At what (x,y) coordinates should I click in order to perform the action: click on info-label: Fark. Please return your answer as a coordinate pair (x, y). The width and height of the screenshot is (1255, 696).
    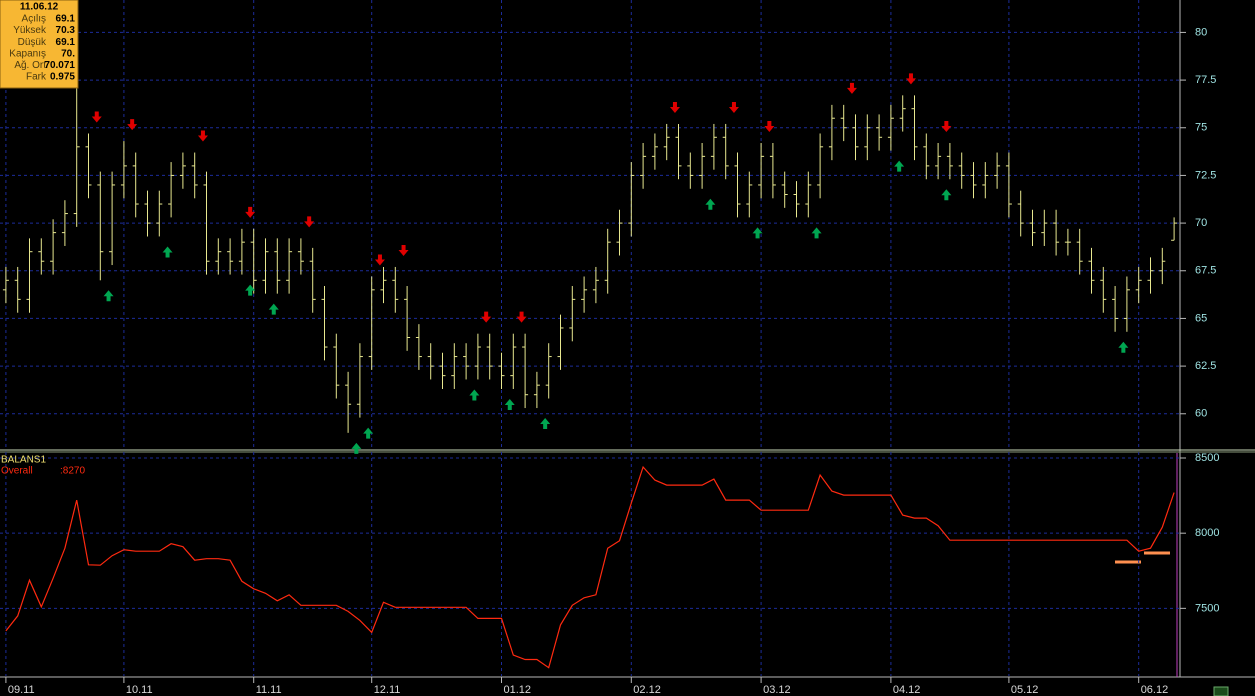
    Looking at the image, I should click on (36, 77).